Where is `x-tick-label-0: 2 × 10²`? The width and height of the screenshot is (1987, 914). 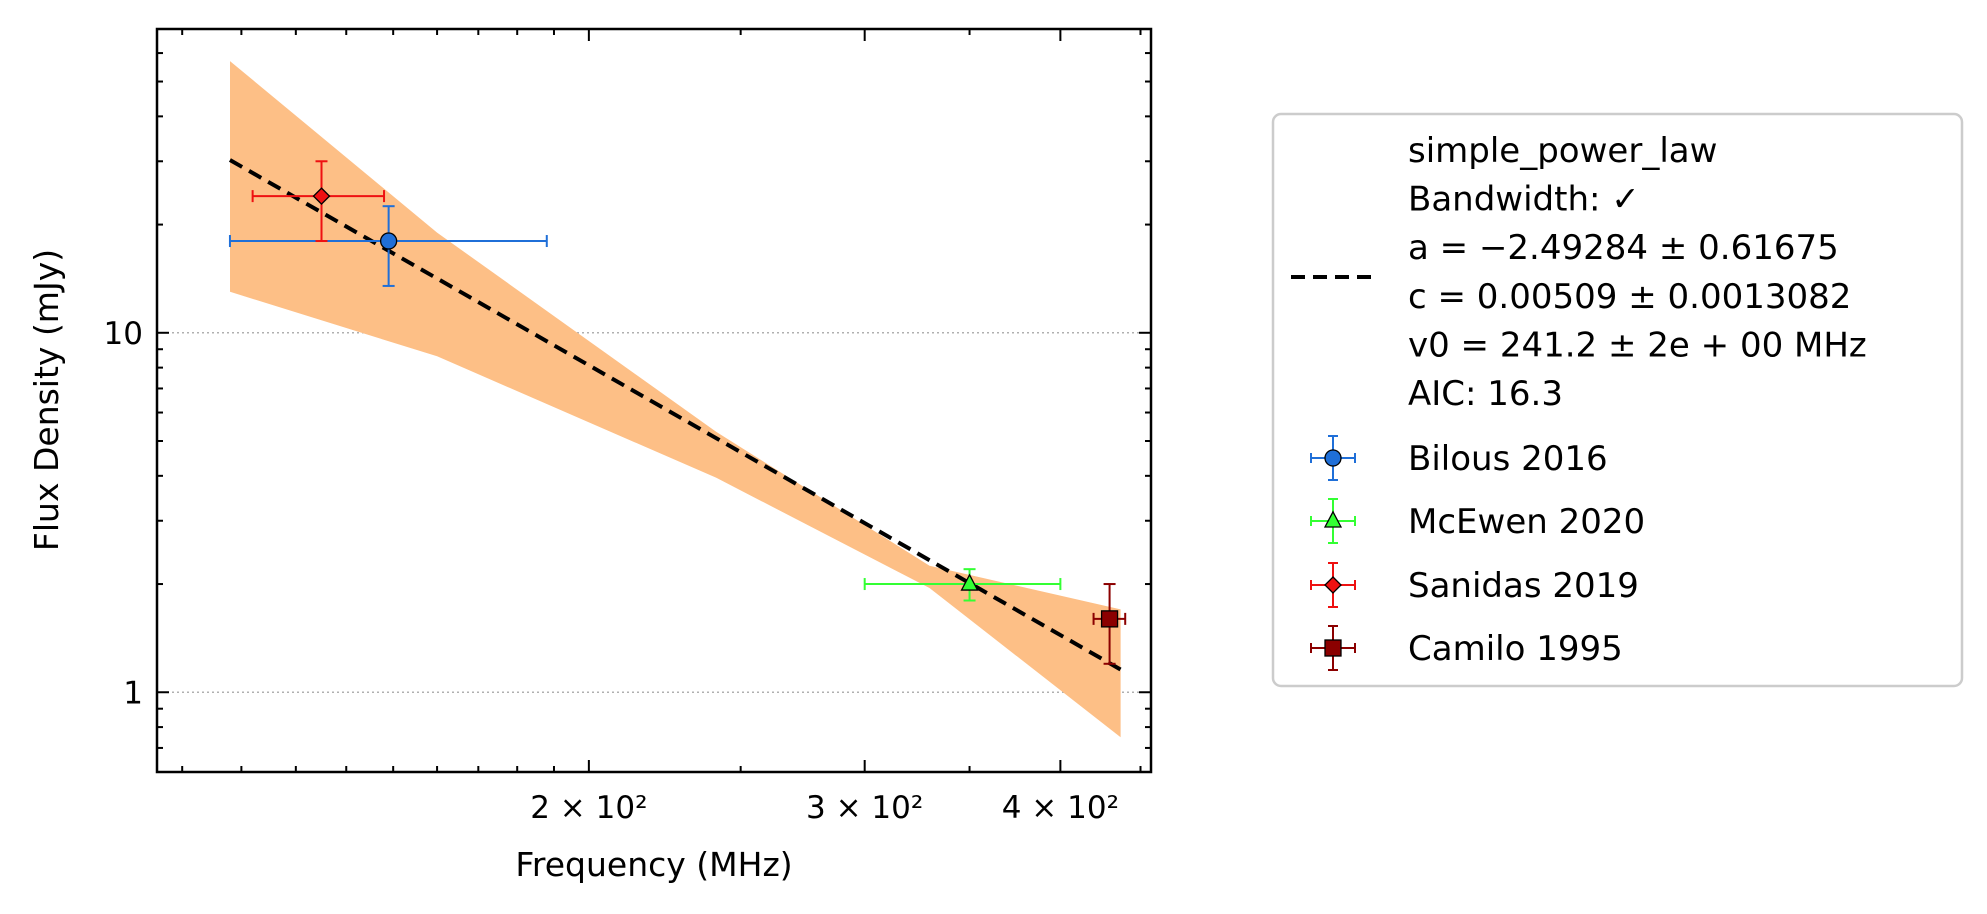
x-tick-label-0: 2 × 10² is located at coordinates (588, 808).